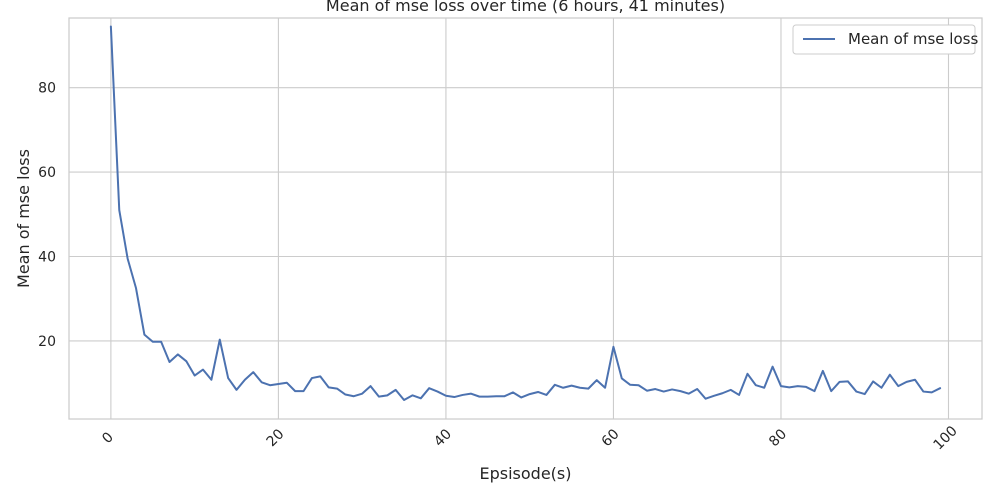 This screenshot has height=500, width=1000. What do you see at coordinates (108, 438) in the screenshot?
I see `x-tick-label: 0` at bounding box center [108, 438].